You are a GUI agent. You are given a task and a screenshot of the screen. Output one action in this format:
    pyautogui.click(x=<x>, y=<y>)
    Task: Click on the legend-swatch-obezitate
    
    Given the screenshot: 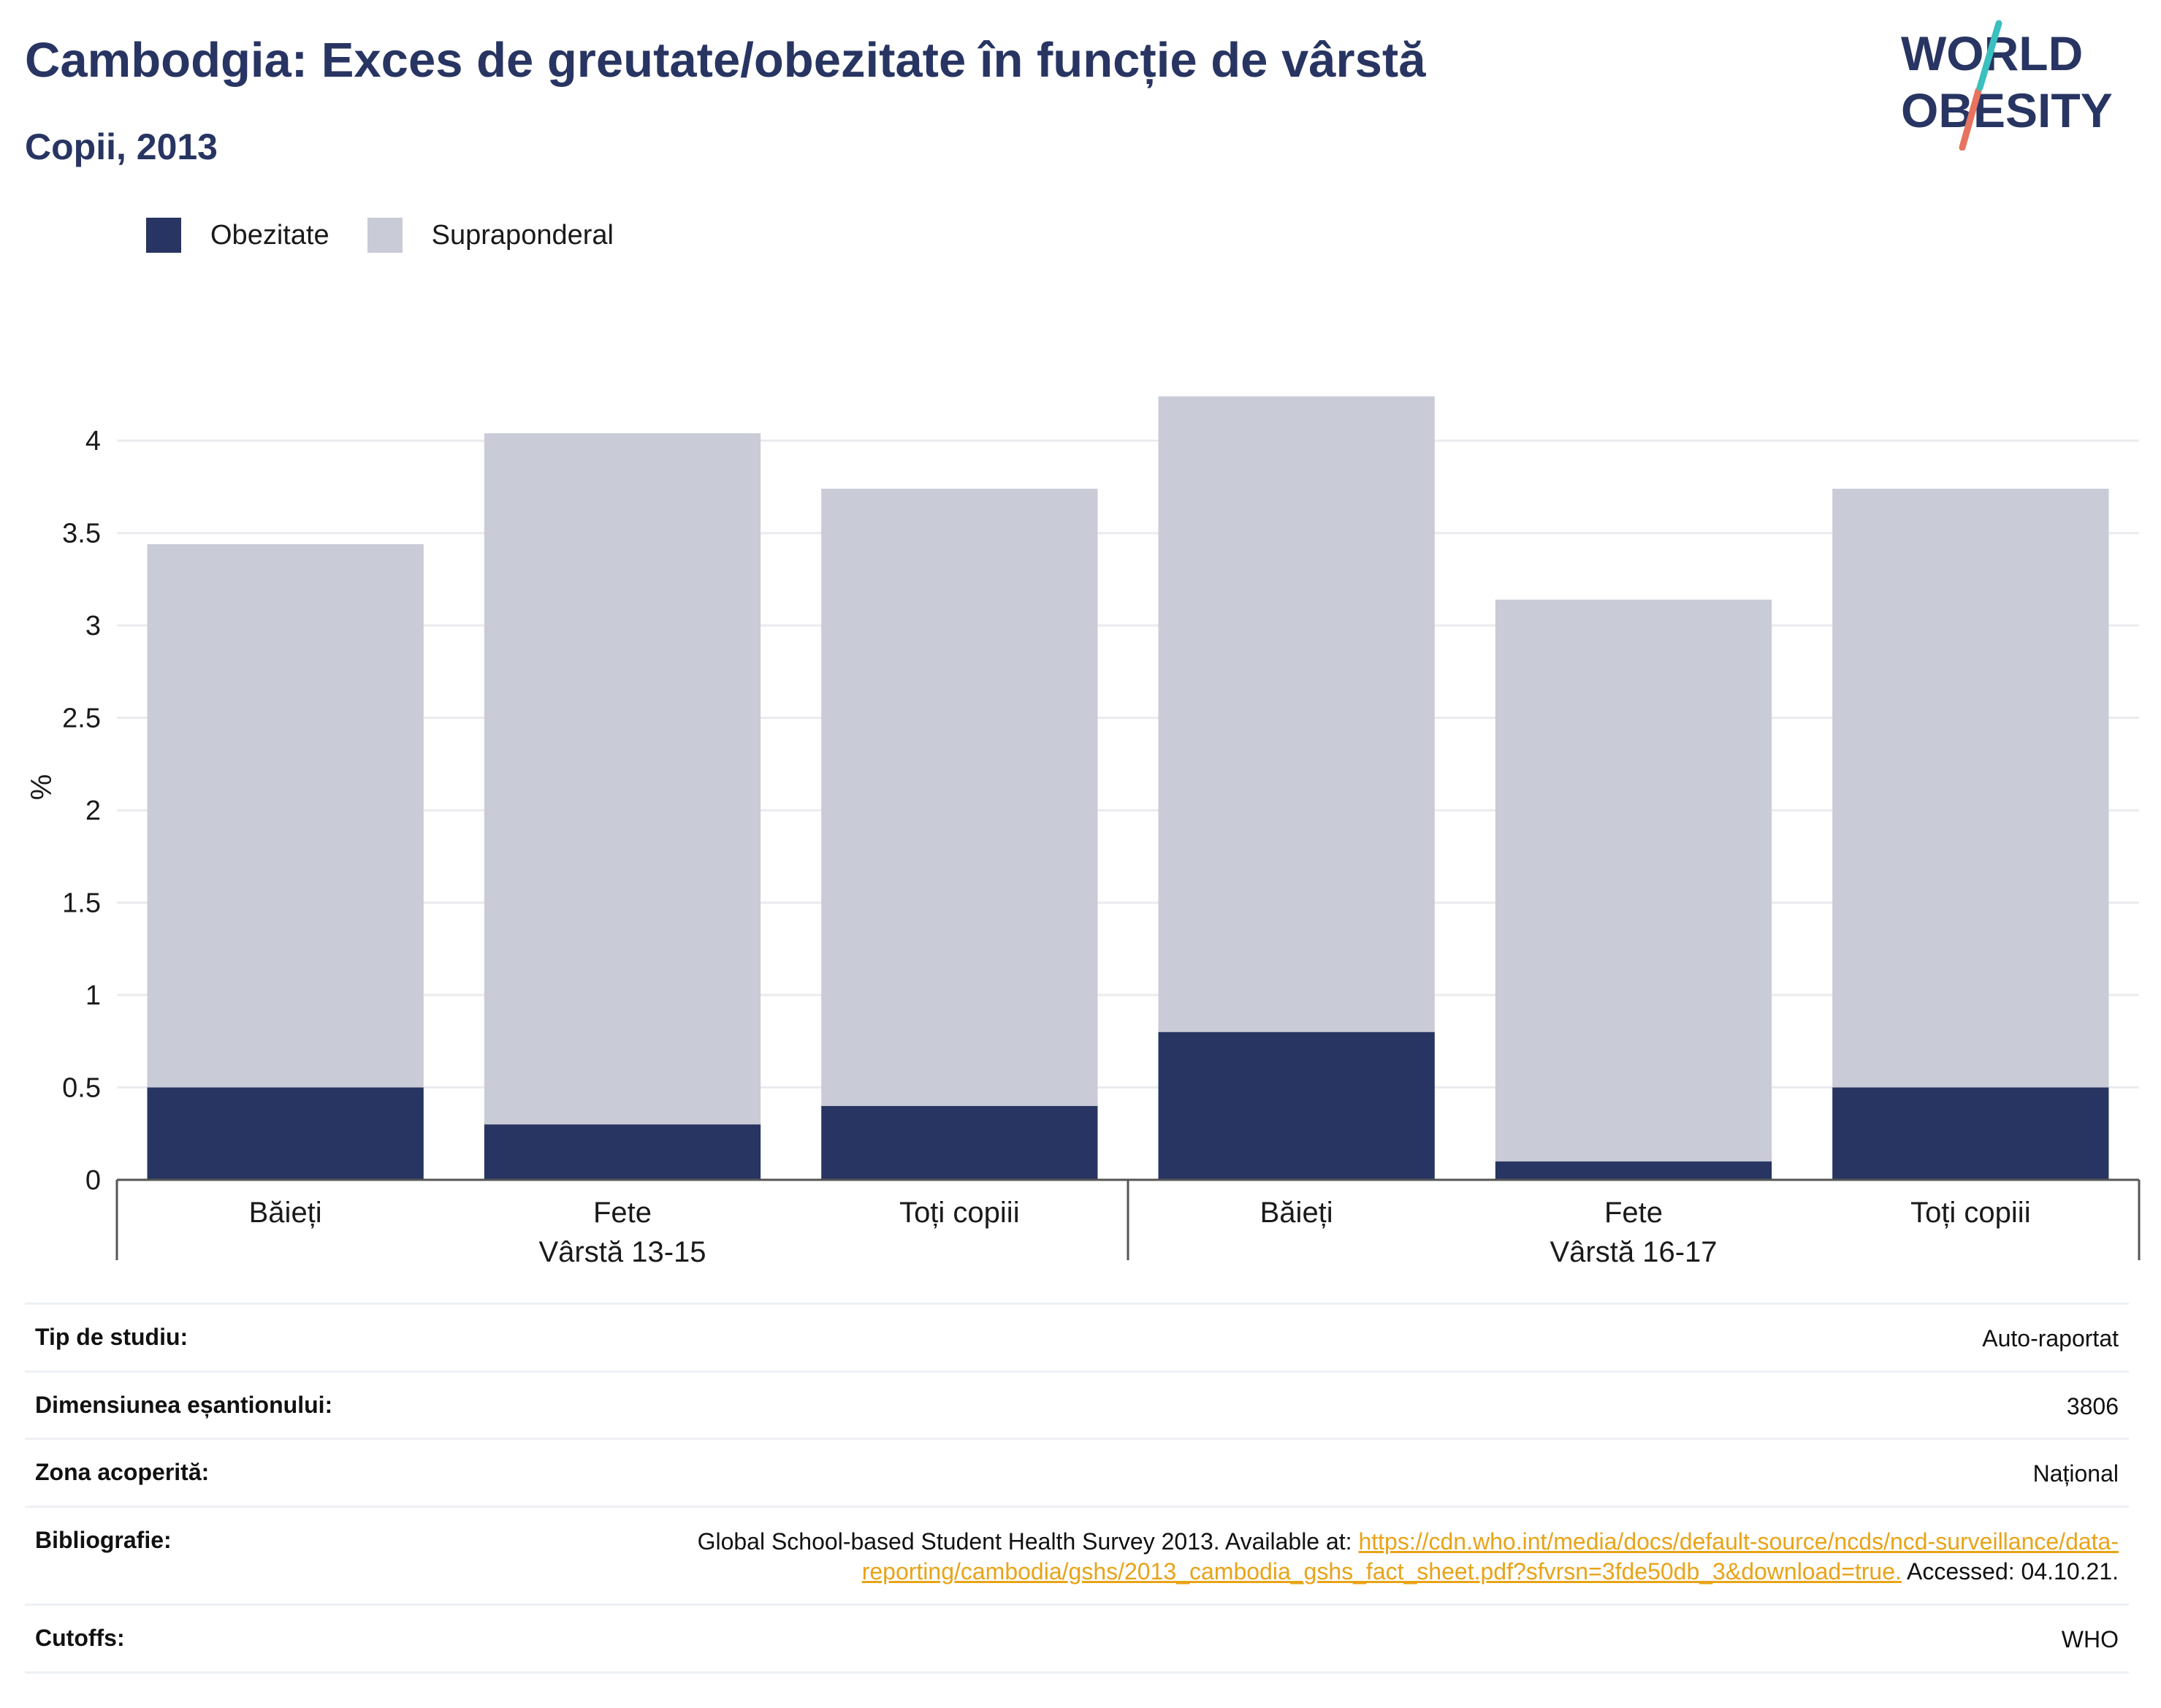 What is the action you would take?
    pyautogui.click(x=163, y=235)
    